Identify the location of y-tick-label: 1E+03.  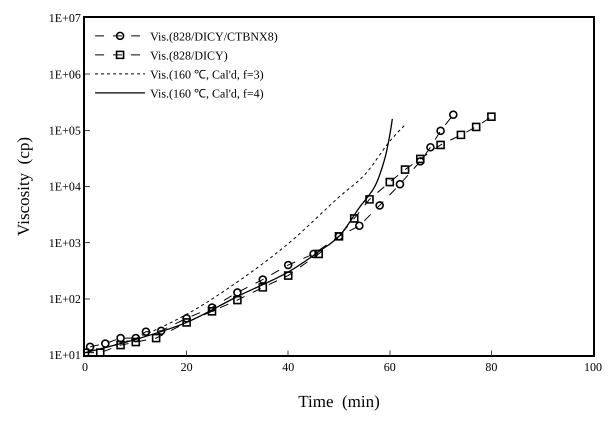
(64, 243).